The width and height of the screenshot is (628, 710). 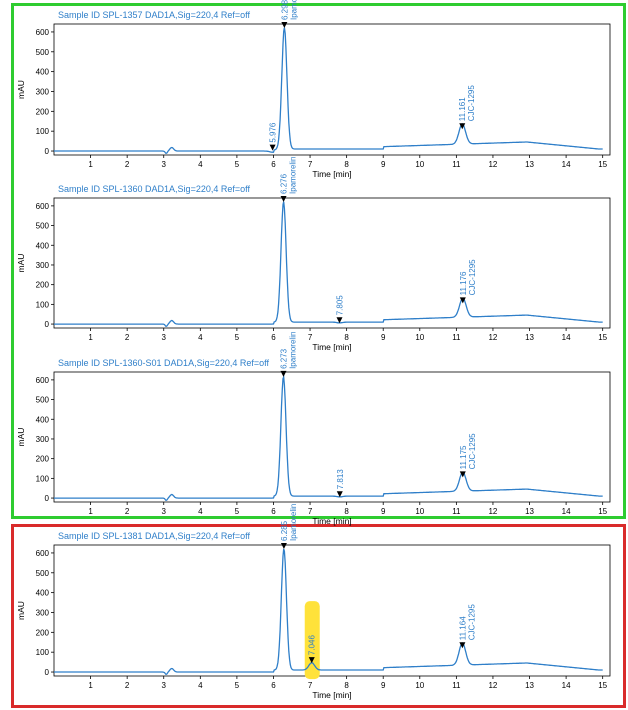 What do you see at coordinates (292, 350) in the screenshot?
I see `peak-name-label: Ipamorelin` at bounding box center [292, 350].